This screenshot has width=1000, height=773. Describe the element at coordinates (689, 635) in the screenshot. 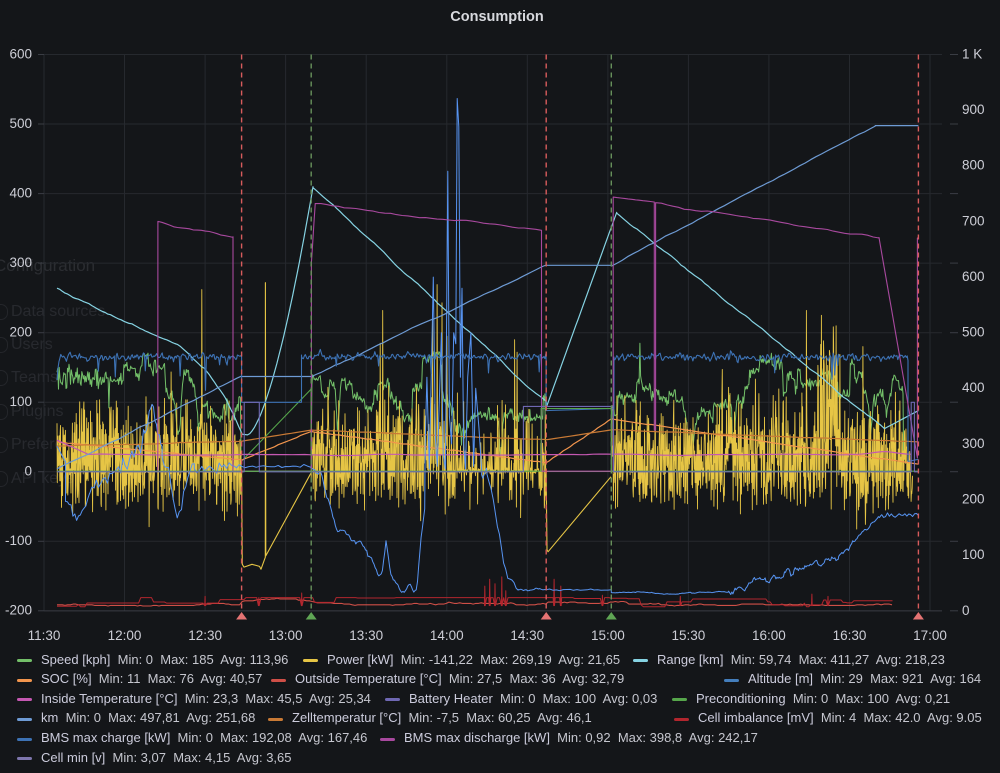

I see `svg-text: 15:30` at that location.